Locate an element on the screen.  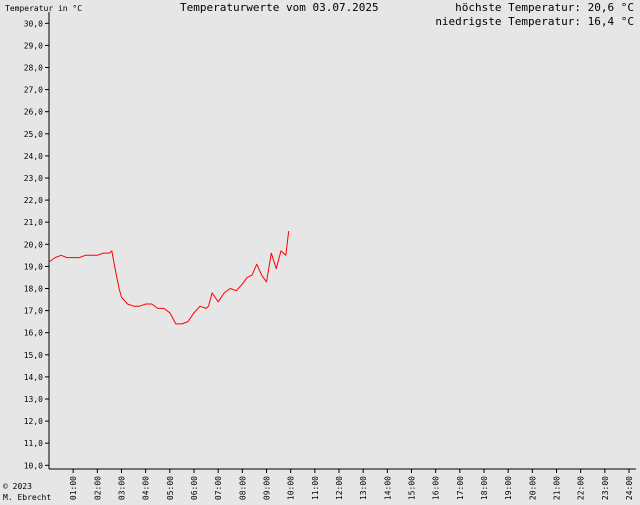
x-tick-label: 10:00 is located at coordinates (291, 488).